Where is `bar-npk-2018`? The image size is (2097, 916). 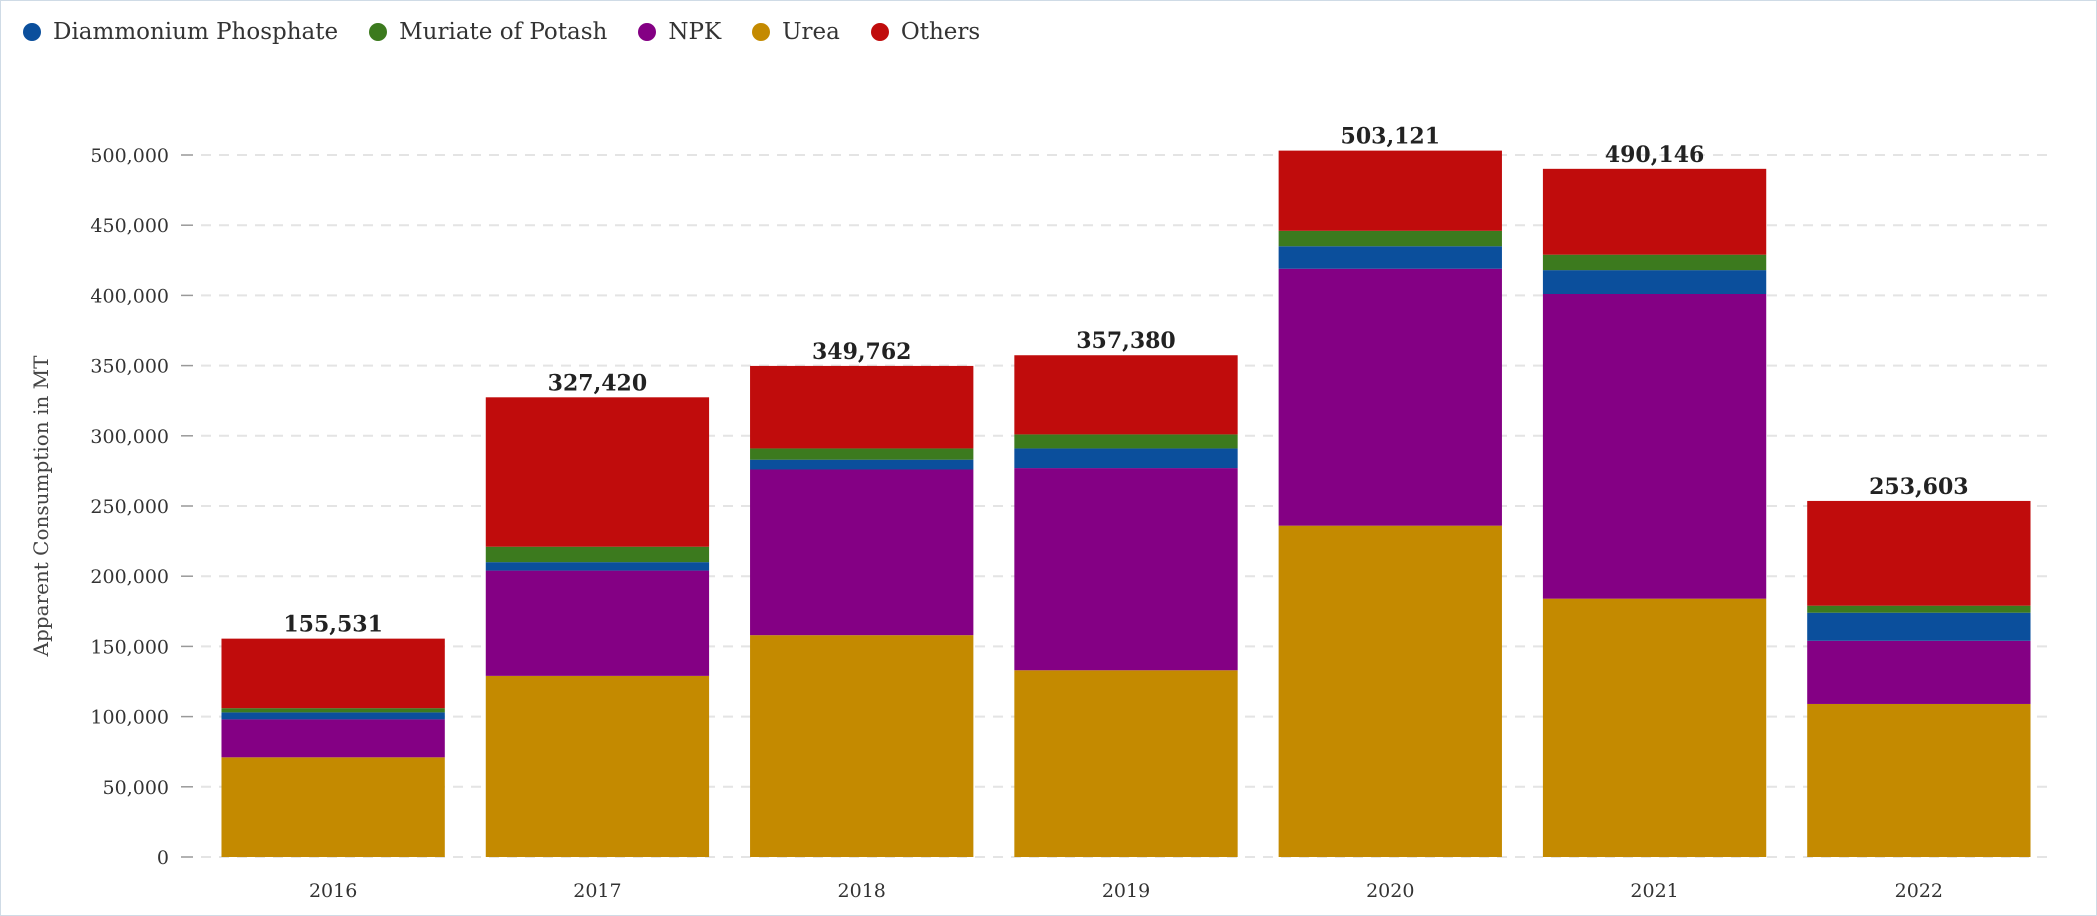 bar-npk-2018 is located at coordinates (862, 552).